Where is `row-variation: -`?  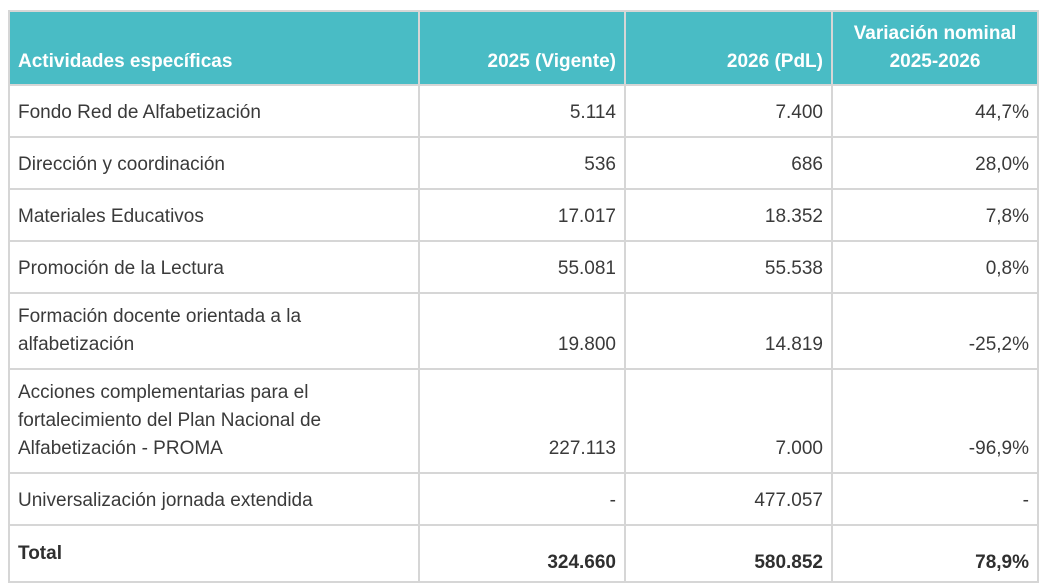 row-variation: - is located at coordinates (935, 499).